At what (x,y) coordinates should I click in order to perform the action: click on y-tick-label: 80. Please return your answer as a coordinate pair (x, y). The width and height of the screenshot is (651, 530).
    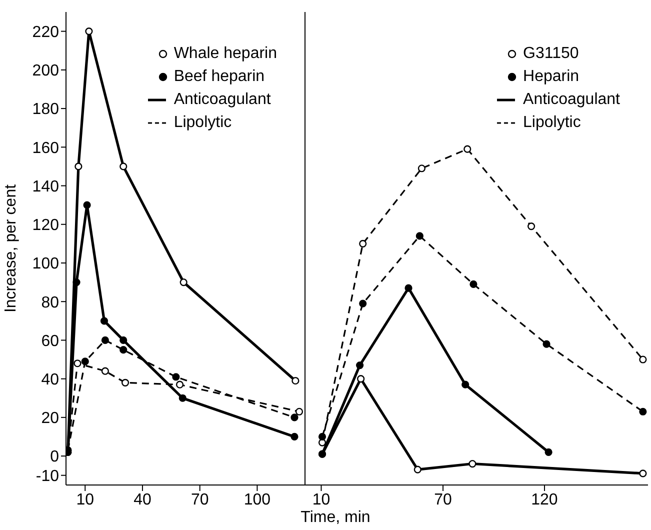
    Looking at the image, I should click on (50, 303).